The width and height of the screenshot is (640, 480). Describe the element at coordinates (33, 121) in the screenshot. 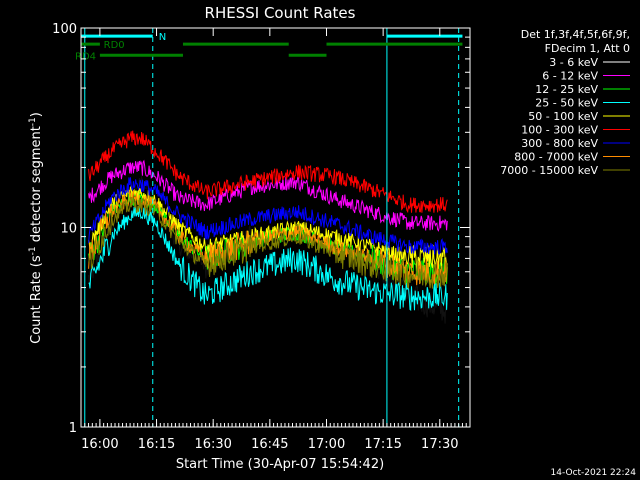

I see `y-label-sup2: -1` at that location.